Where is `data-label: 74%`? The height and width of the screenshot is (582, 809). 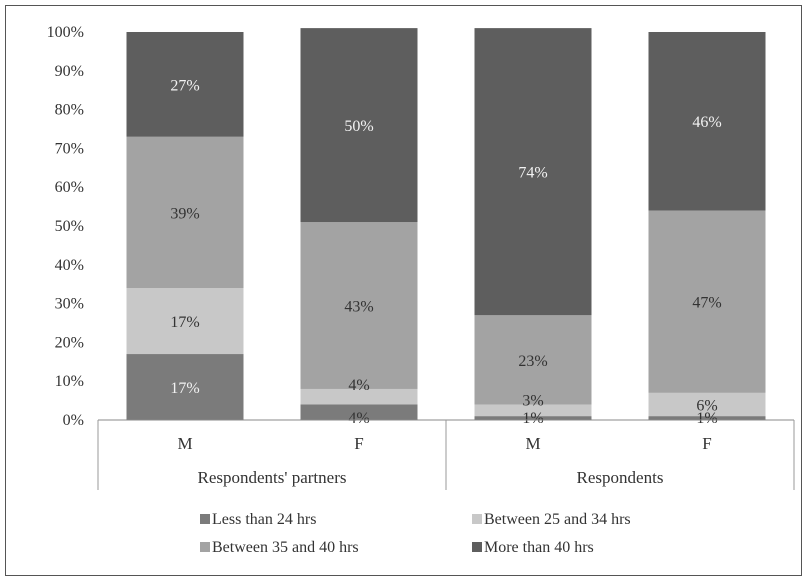 data-label: 74% is located at coordinates (532, 173).